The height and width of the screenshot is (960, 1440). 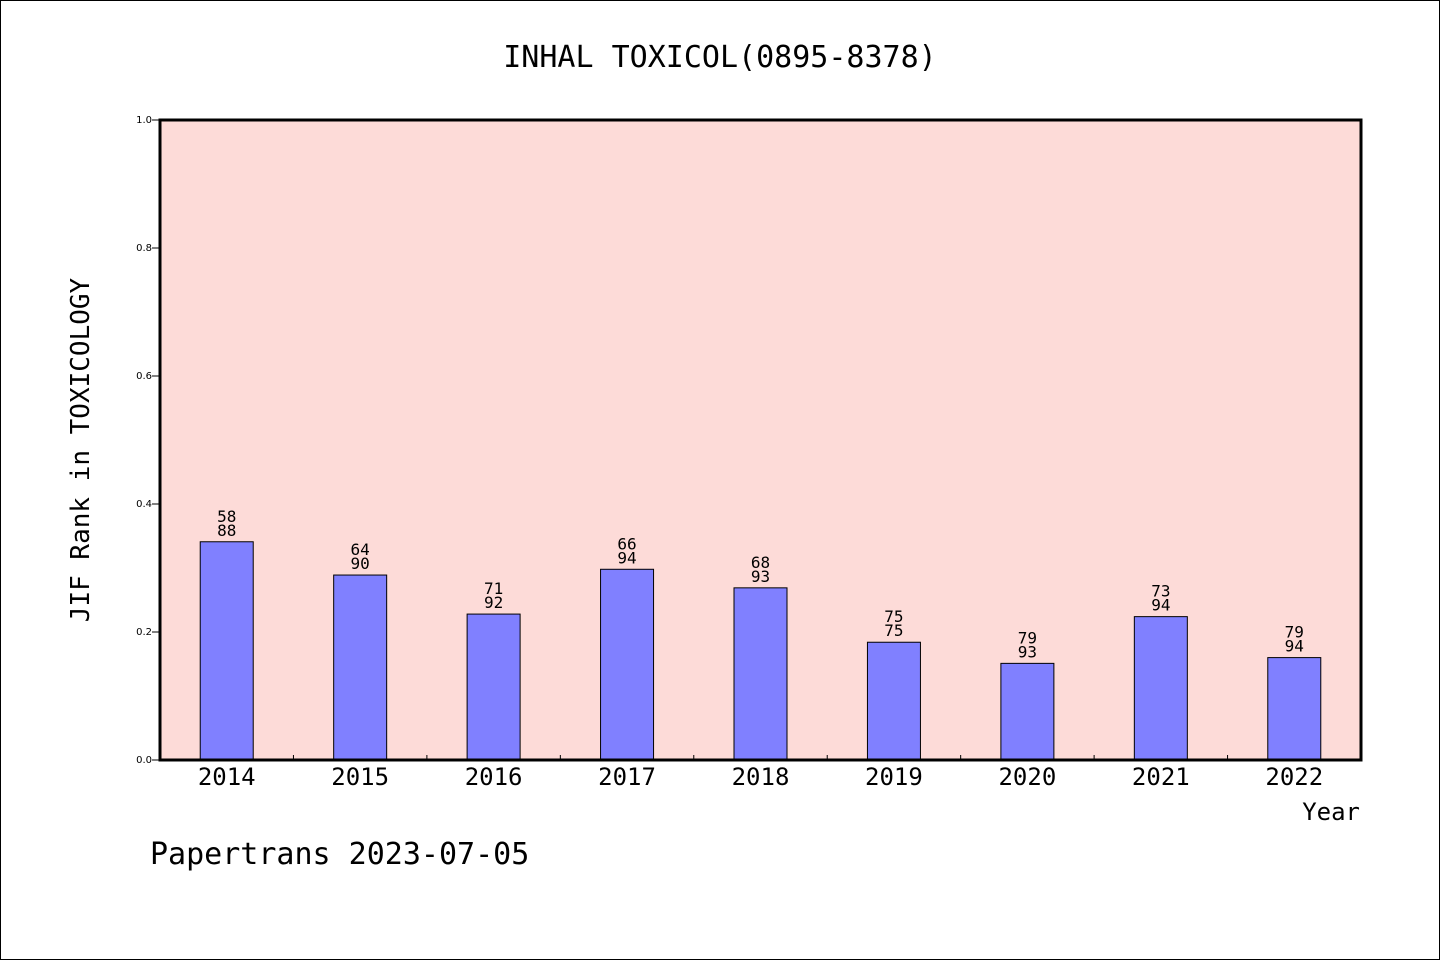 What do you see at coordinates (493, 602) in the screenshot?
I see `total-label-2016: 92` at bounding box center [493, 602].